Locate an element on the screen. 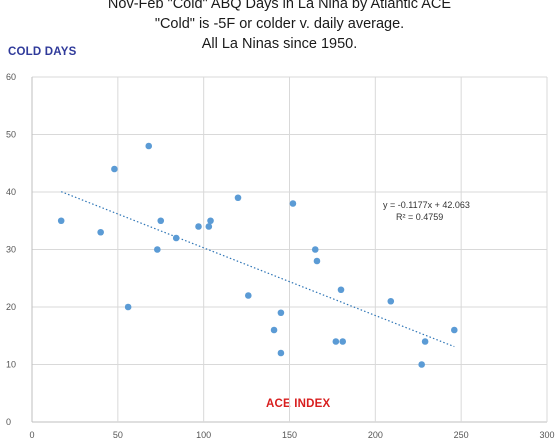  x-axis-label: ACE INDEX is located at coordinates (298, 404).